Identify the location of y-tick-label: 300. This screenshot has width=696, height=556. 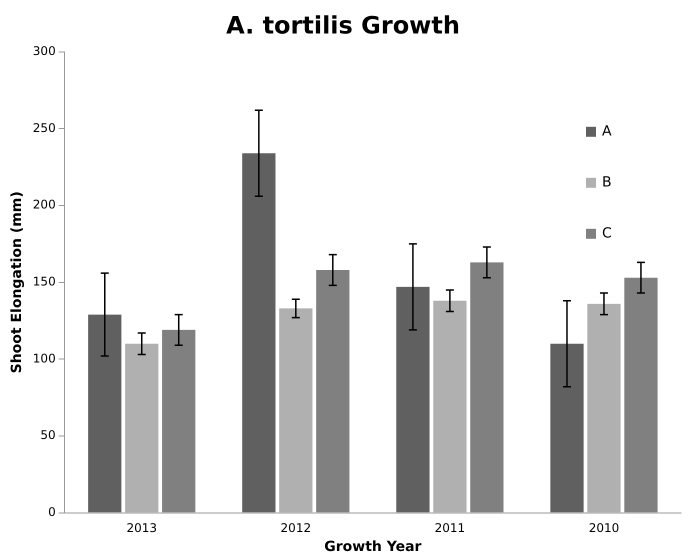
(44, 51).